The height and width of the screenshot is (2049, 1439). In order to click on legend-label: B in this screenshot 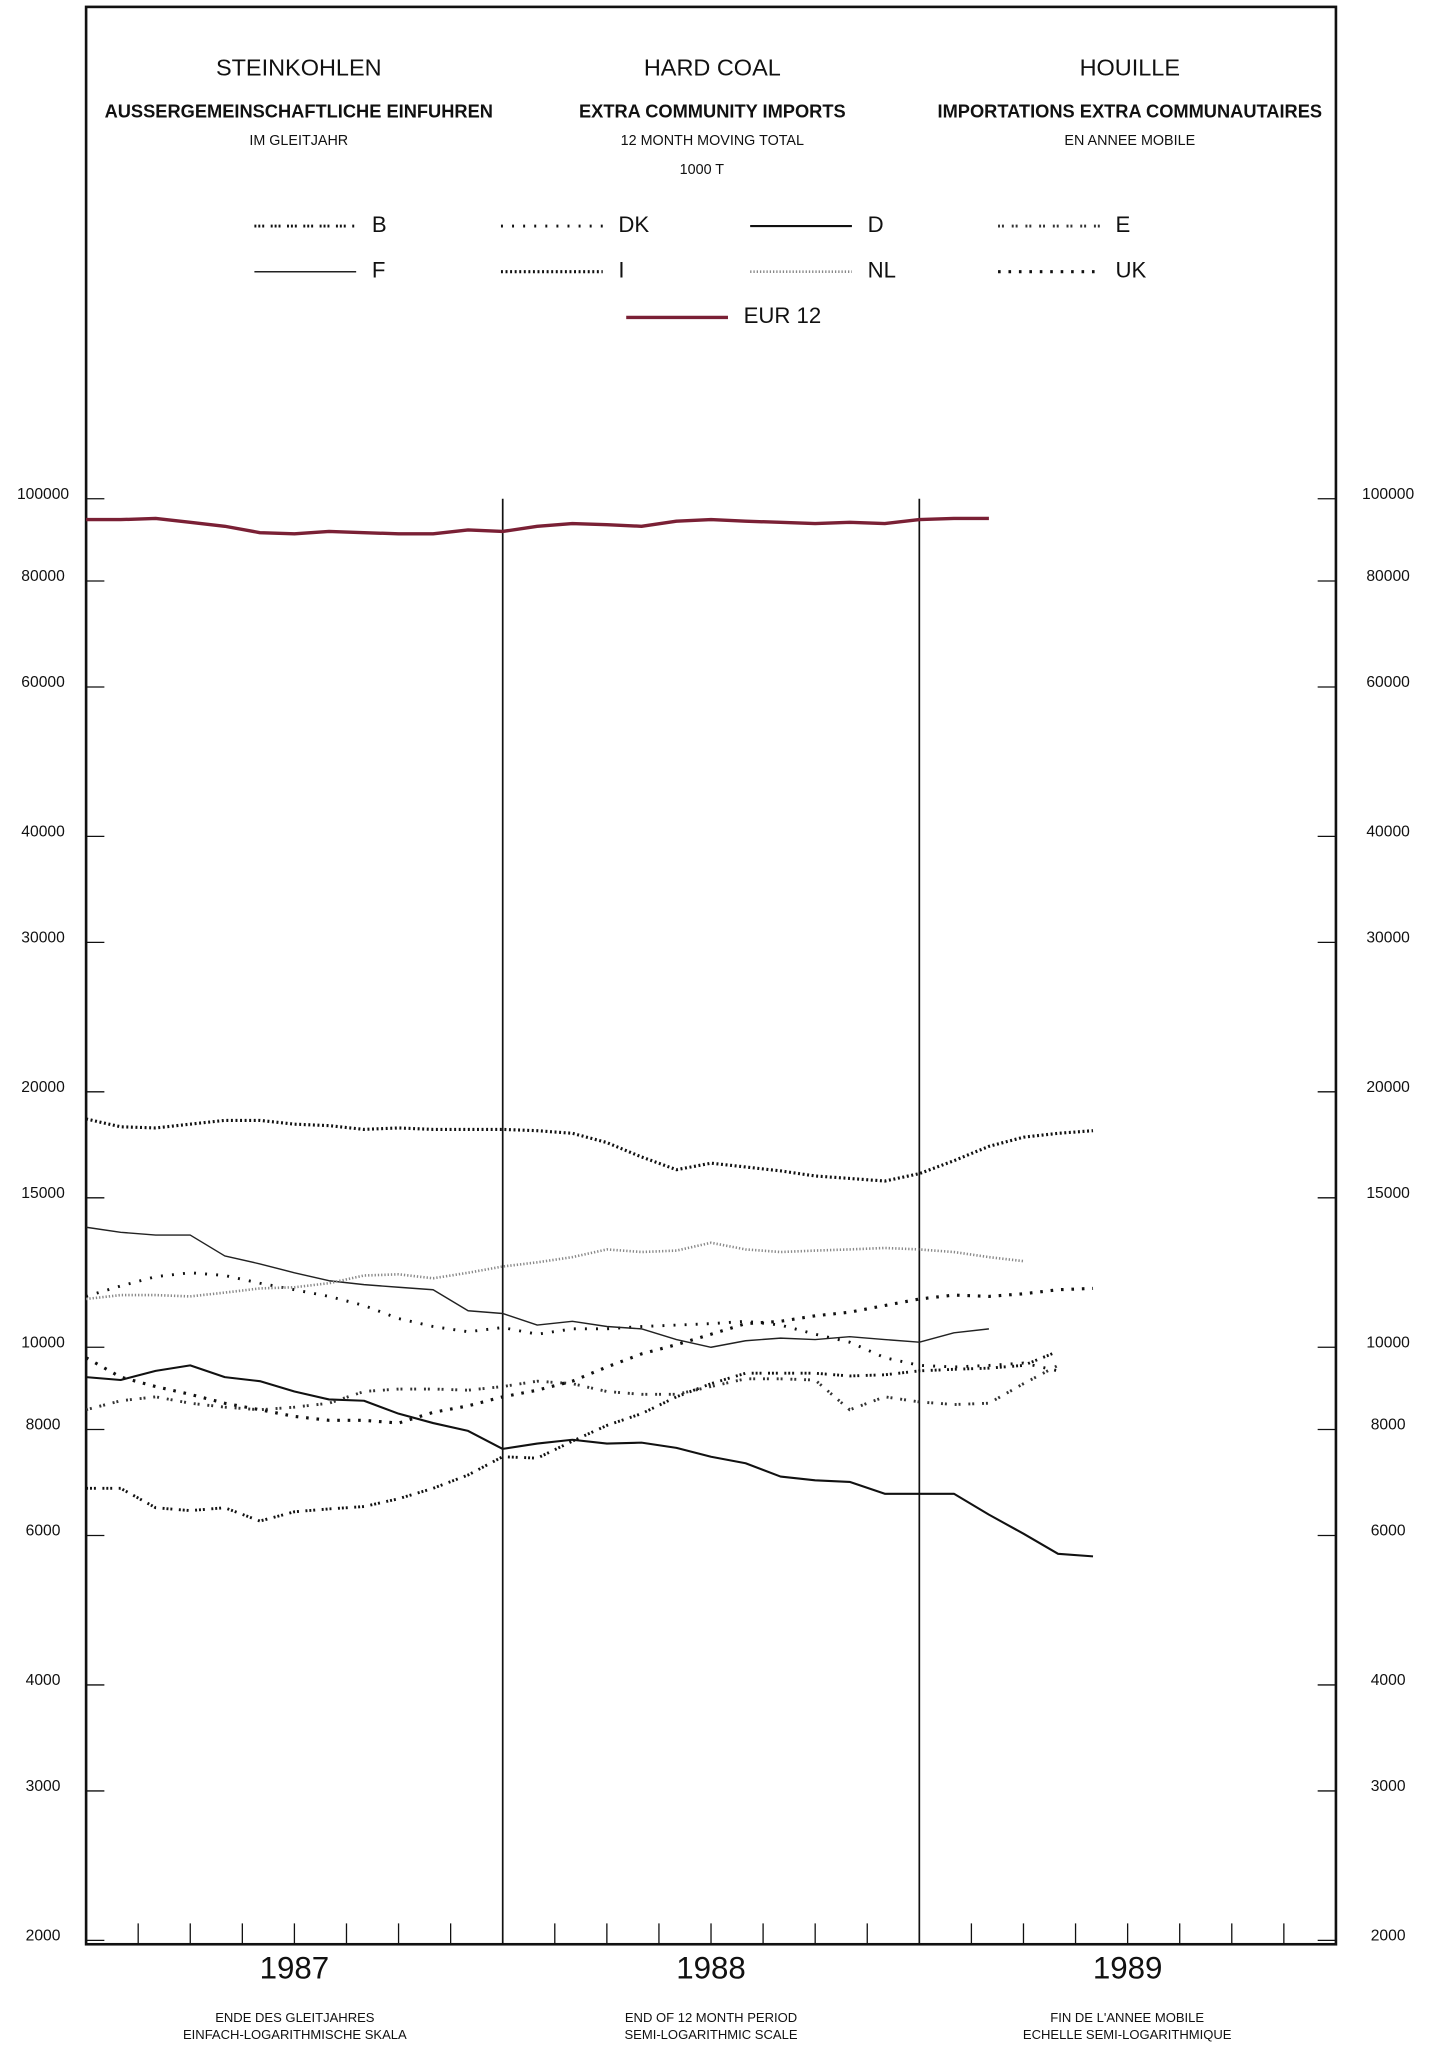, I will do `click(379, 224)`.